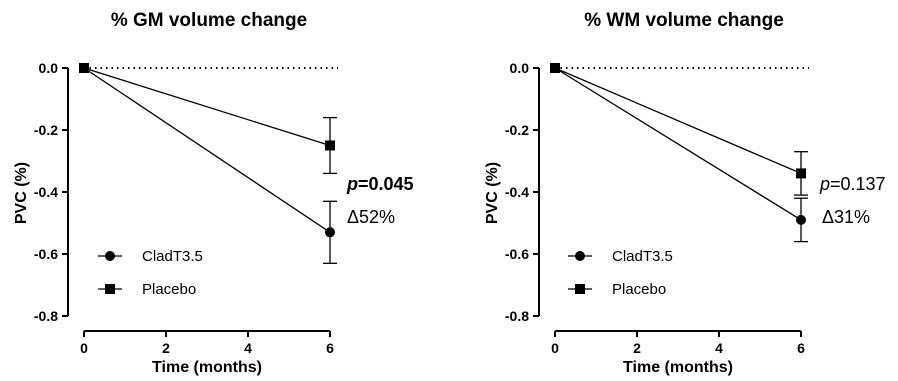  I want to click on plot-area, so click(679, 153).